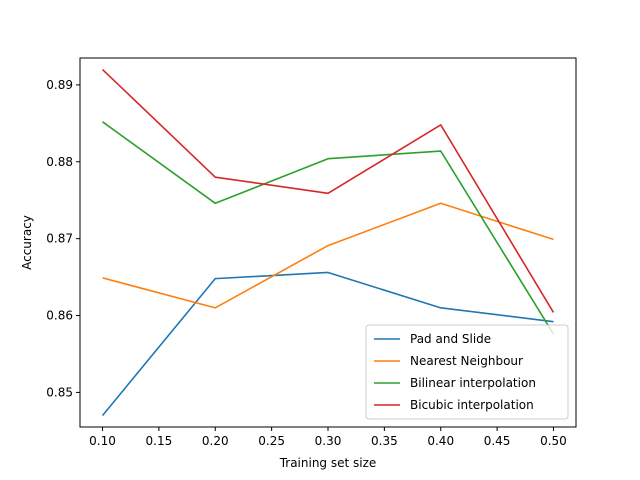 This screenshot has height=480, width=640. What do you see at coordinates (328, 463) in the screenshot?
I see `x-axis-label: Training set size` at bounding box center [328, 463].